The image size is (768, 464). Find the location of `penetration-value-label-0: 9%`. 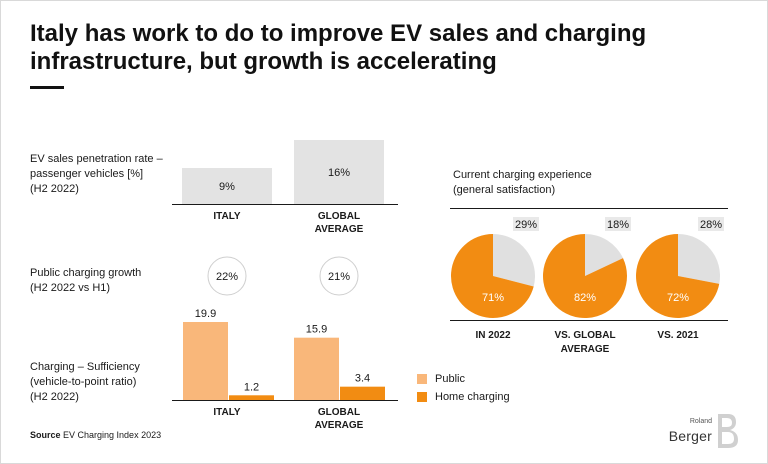

penetration-value-label-0: 9% is located at coordinates (227, 187).